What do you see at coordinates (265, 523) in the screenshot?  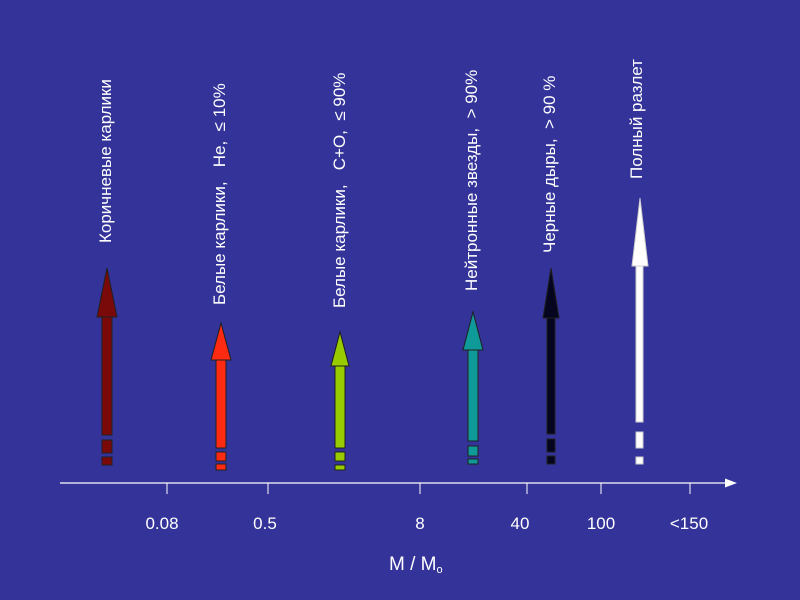 I see `tick-label-0.5: 0.5` at bounding box center [265, 523].